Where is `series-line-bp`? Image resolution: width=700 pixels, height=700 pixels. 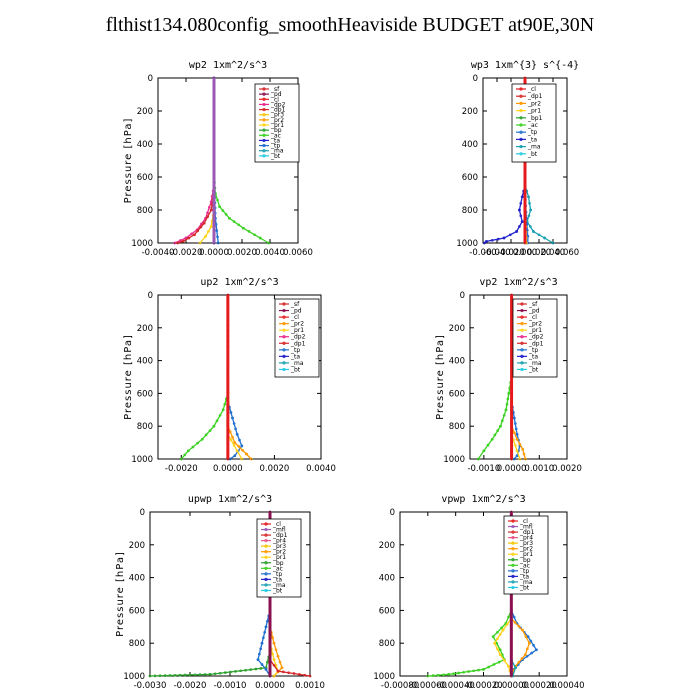
series-line-bp is located at coordinates (210, 651).